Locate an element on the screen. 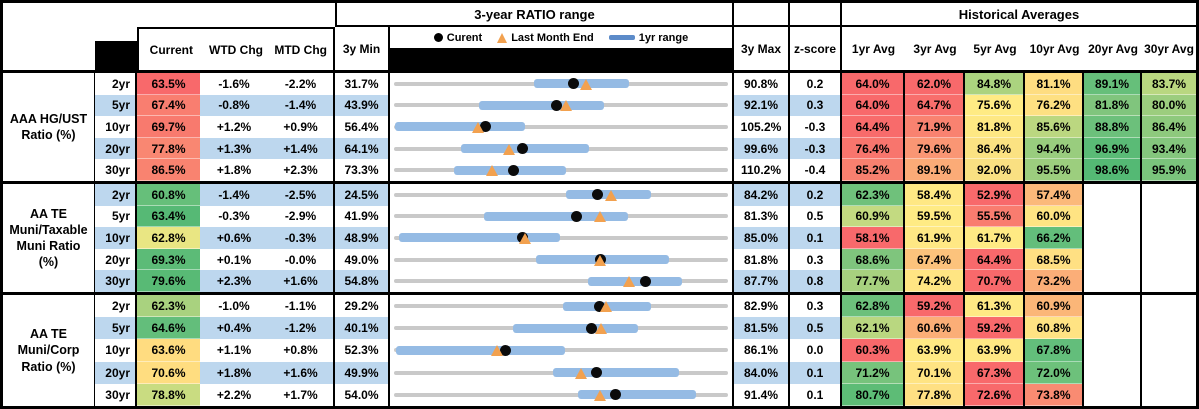 This screenshot has width=1199, height=409. legend-range-label: 1yr range is located at coordinates (663, 37).